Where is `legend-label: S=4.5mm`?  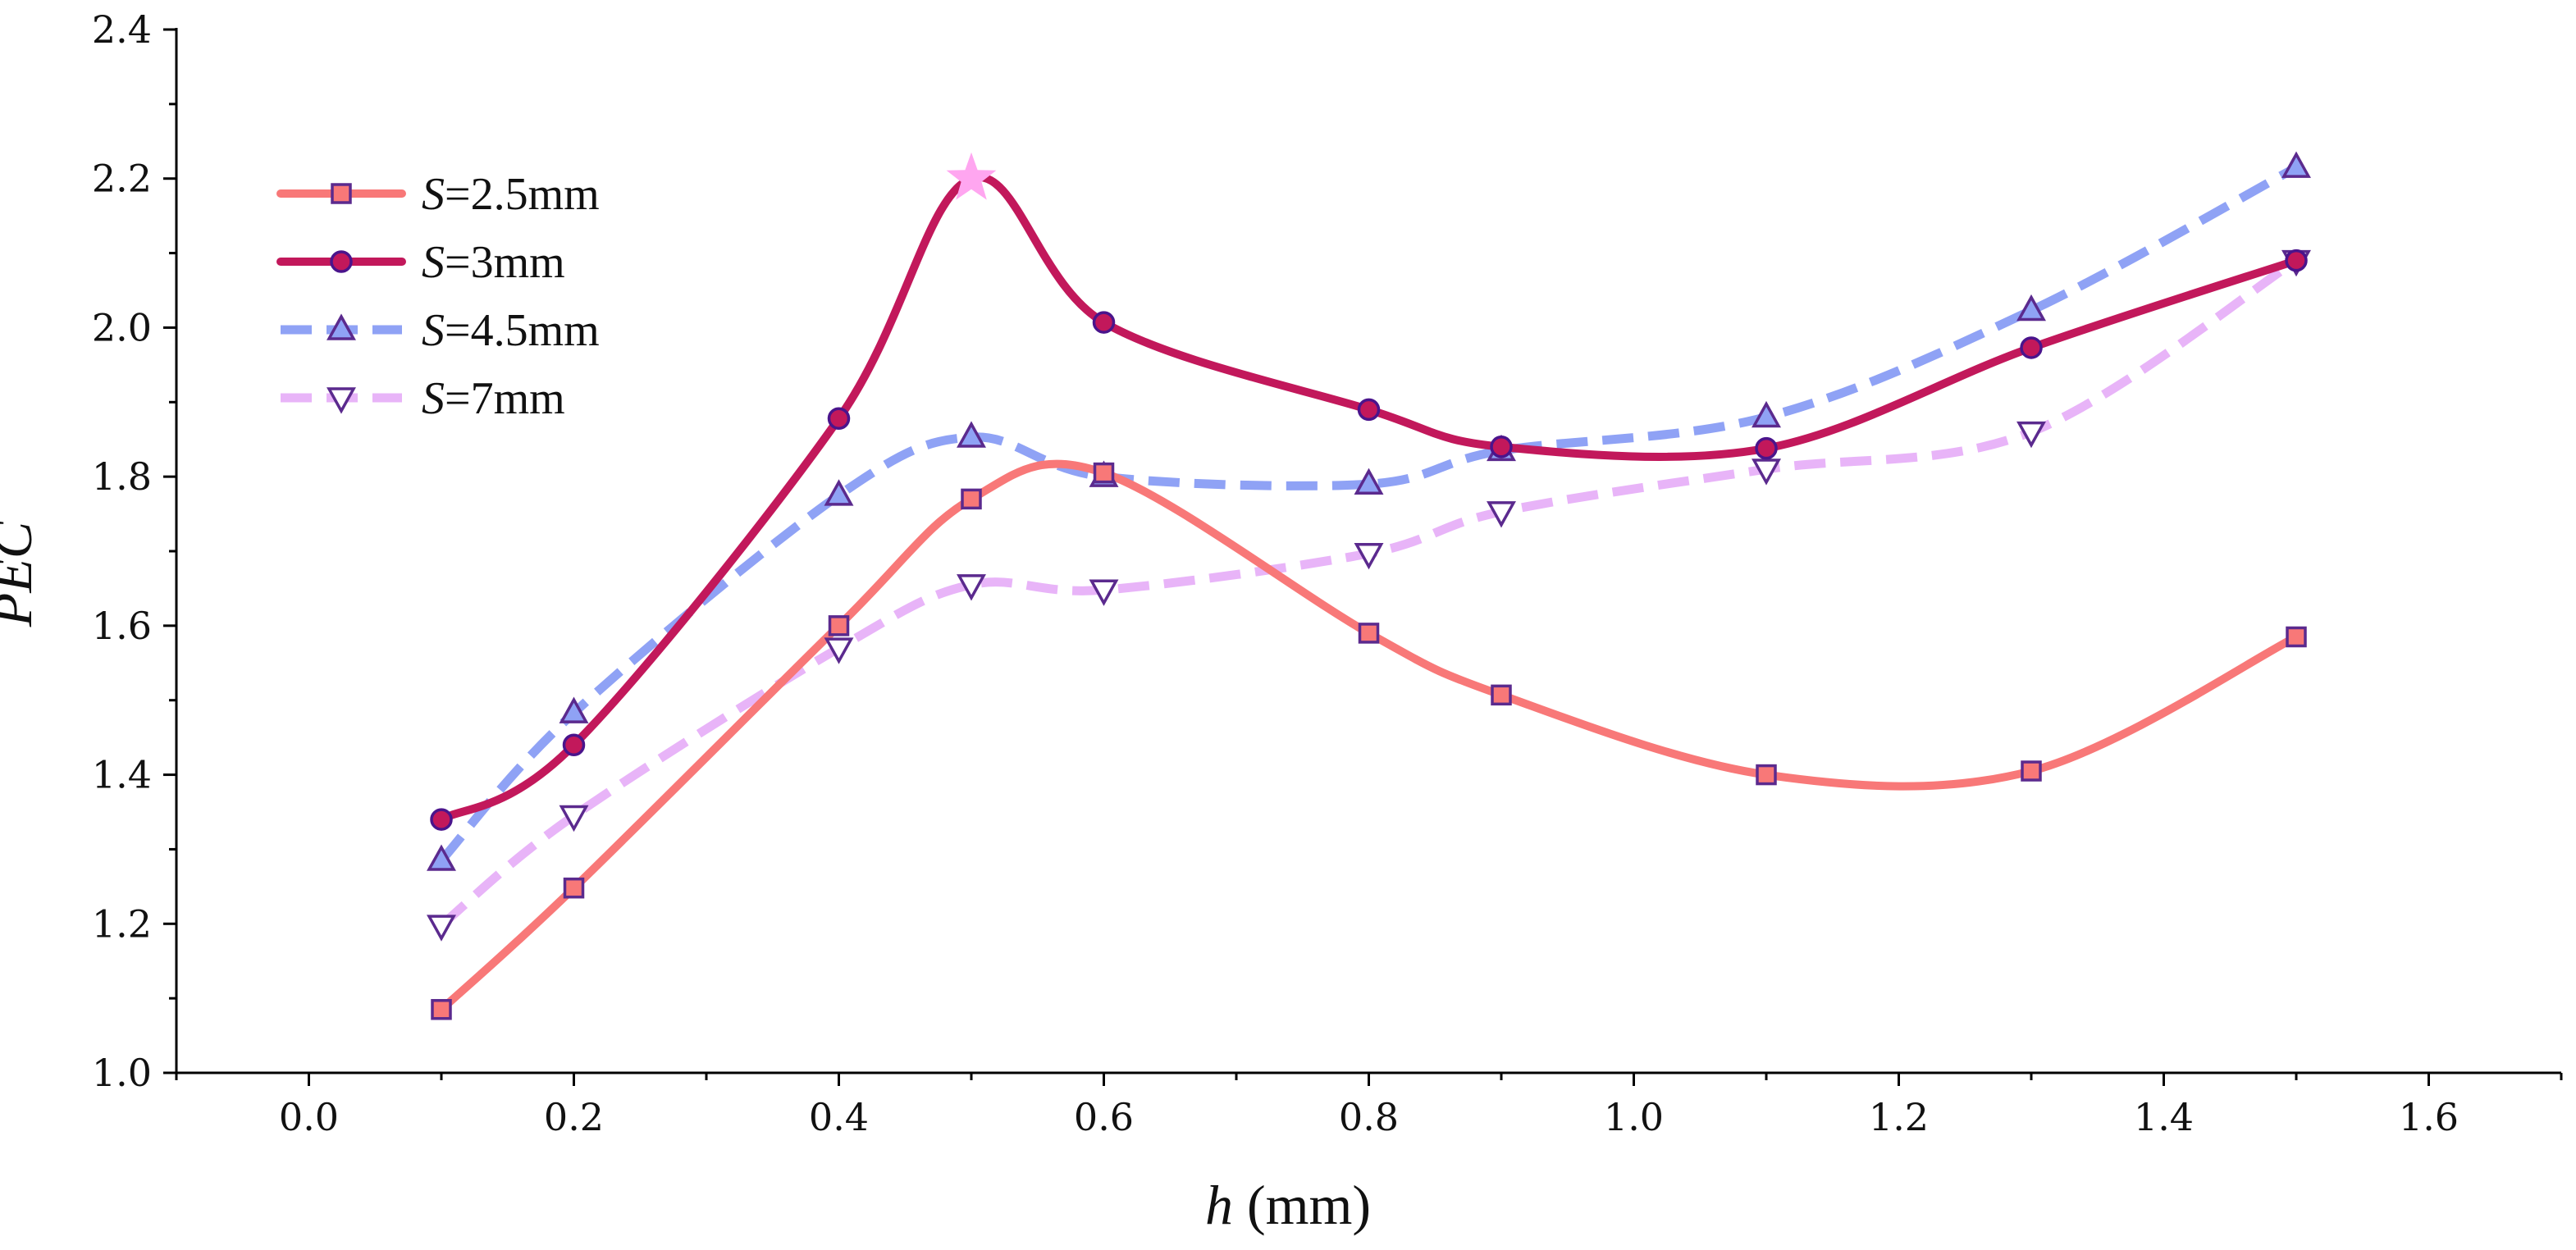
legend-label: S=4.5mm is located at coordinates (511, 330).